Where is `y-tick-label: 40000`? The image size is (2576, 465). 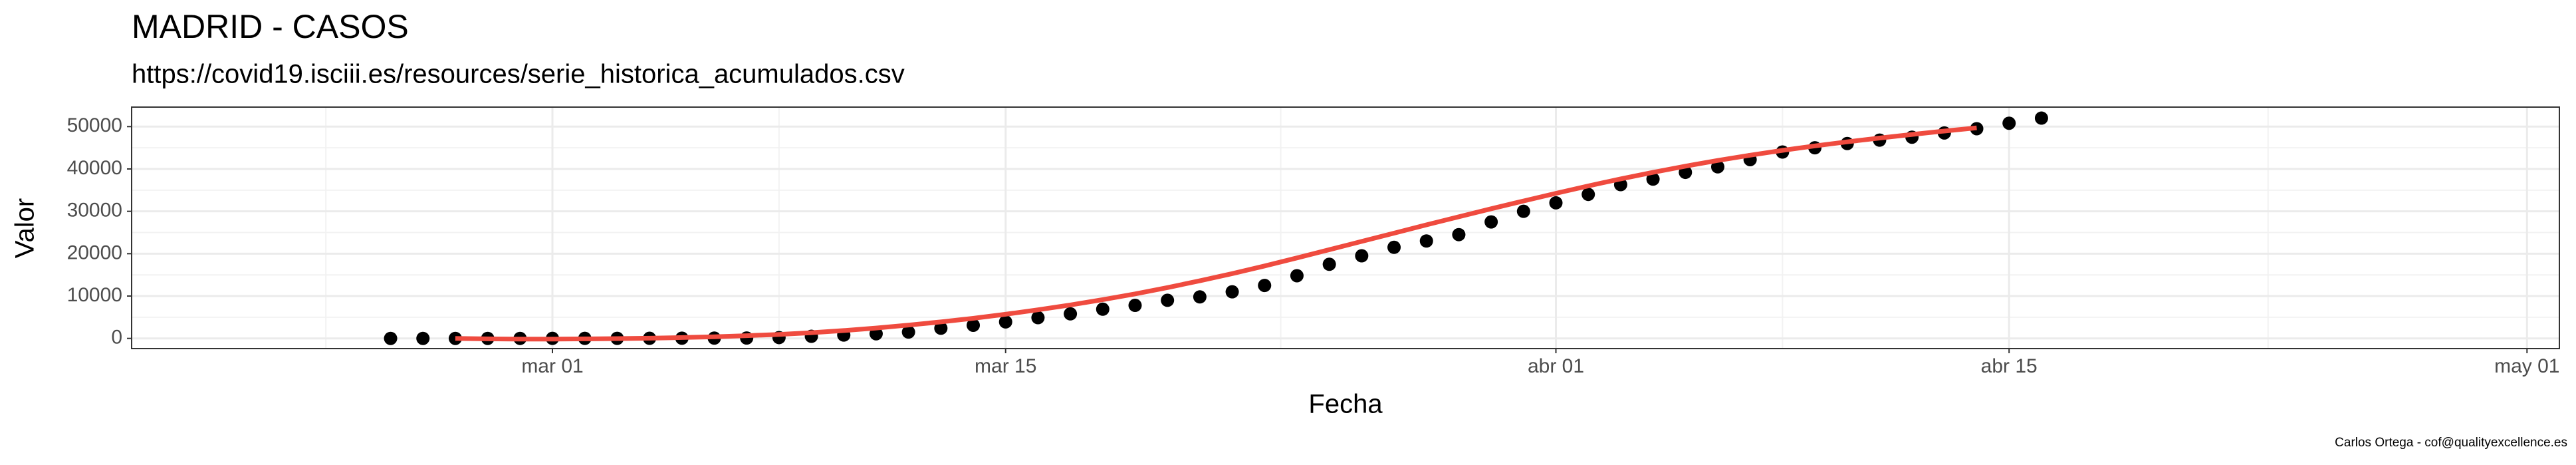 y-tick-label: 40000 is located at coordinates (94, 168).